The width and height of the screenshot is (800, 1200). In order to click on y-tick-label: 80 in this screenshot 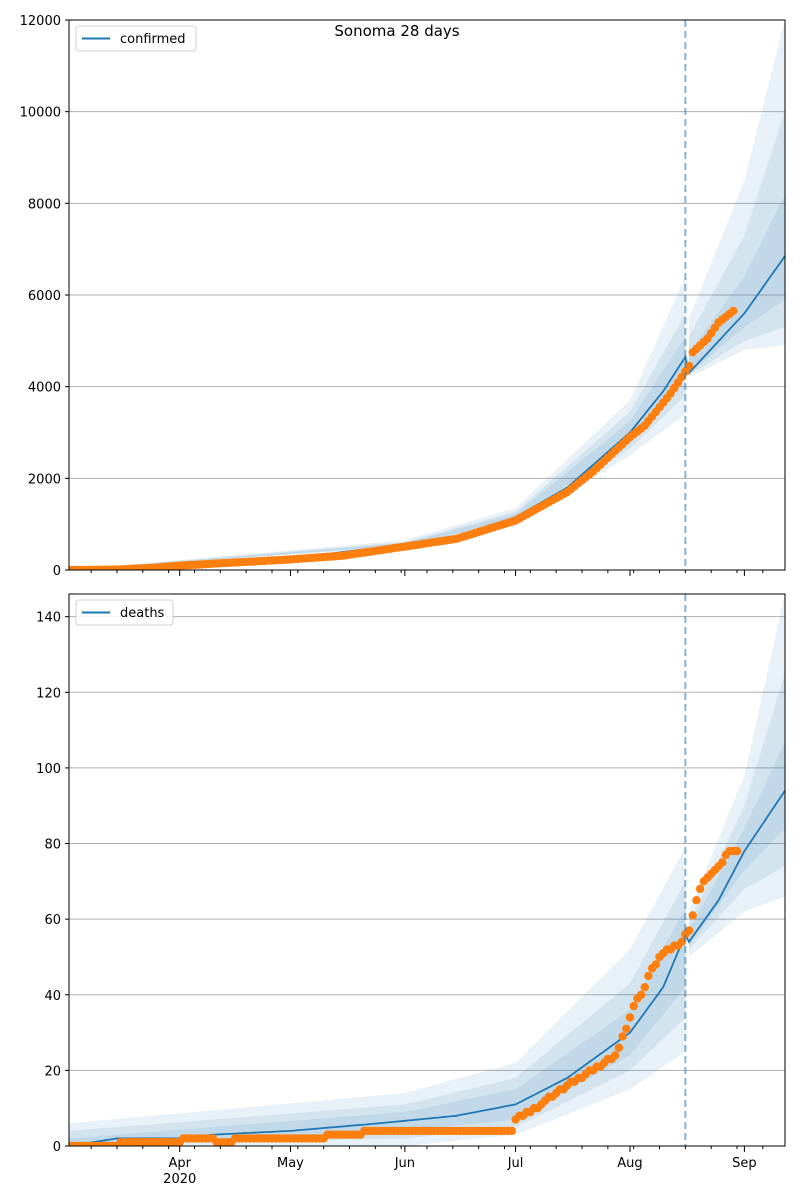, I will do `click(52, 845)`.